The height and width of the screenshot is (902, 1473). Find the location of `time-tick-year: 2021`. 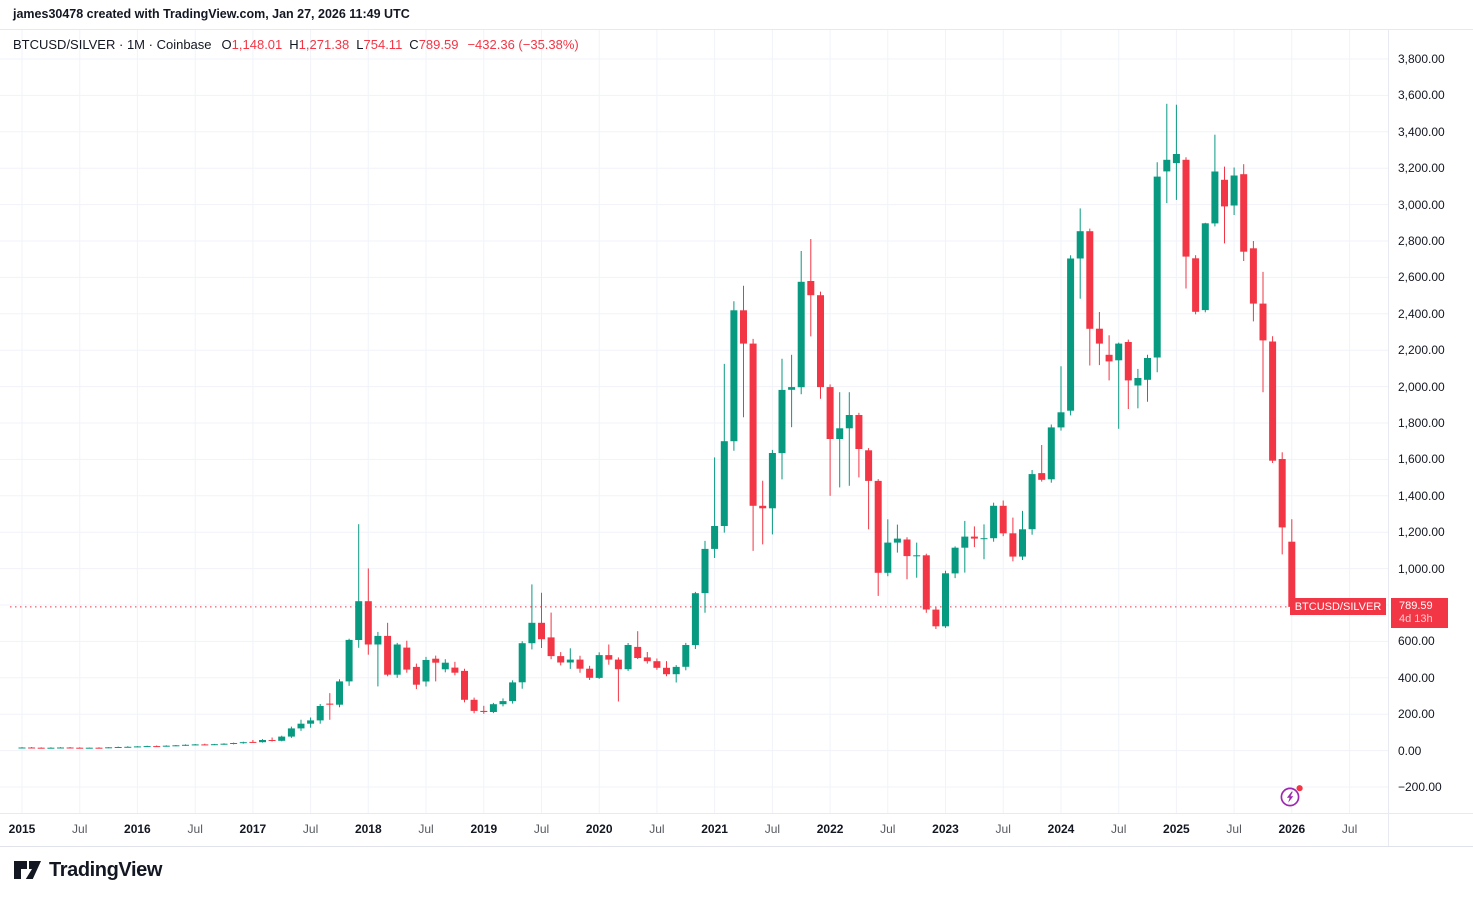

time-tick-year: 2021 is located at coordinates (714, 829).